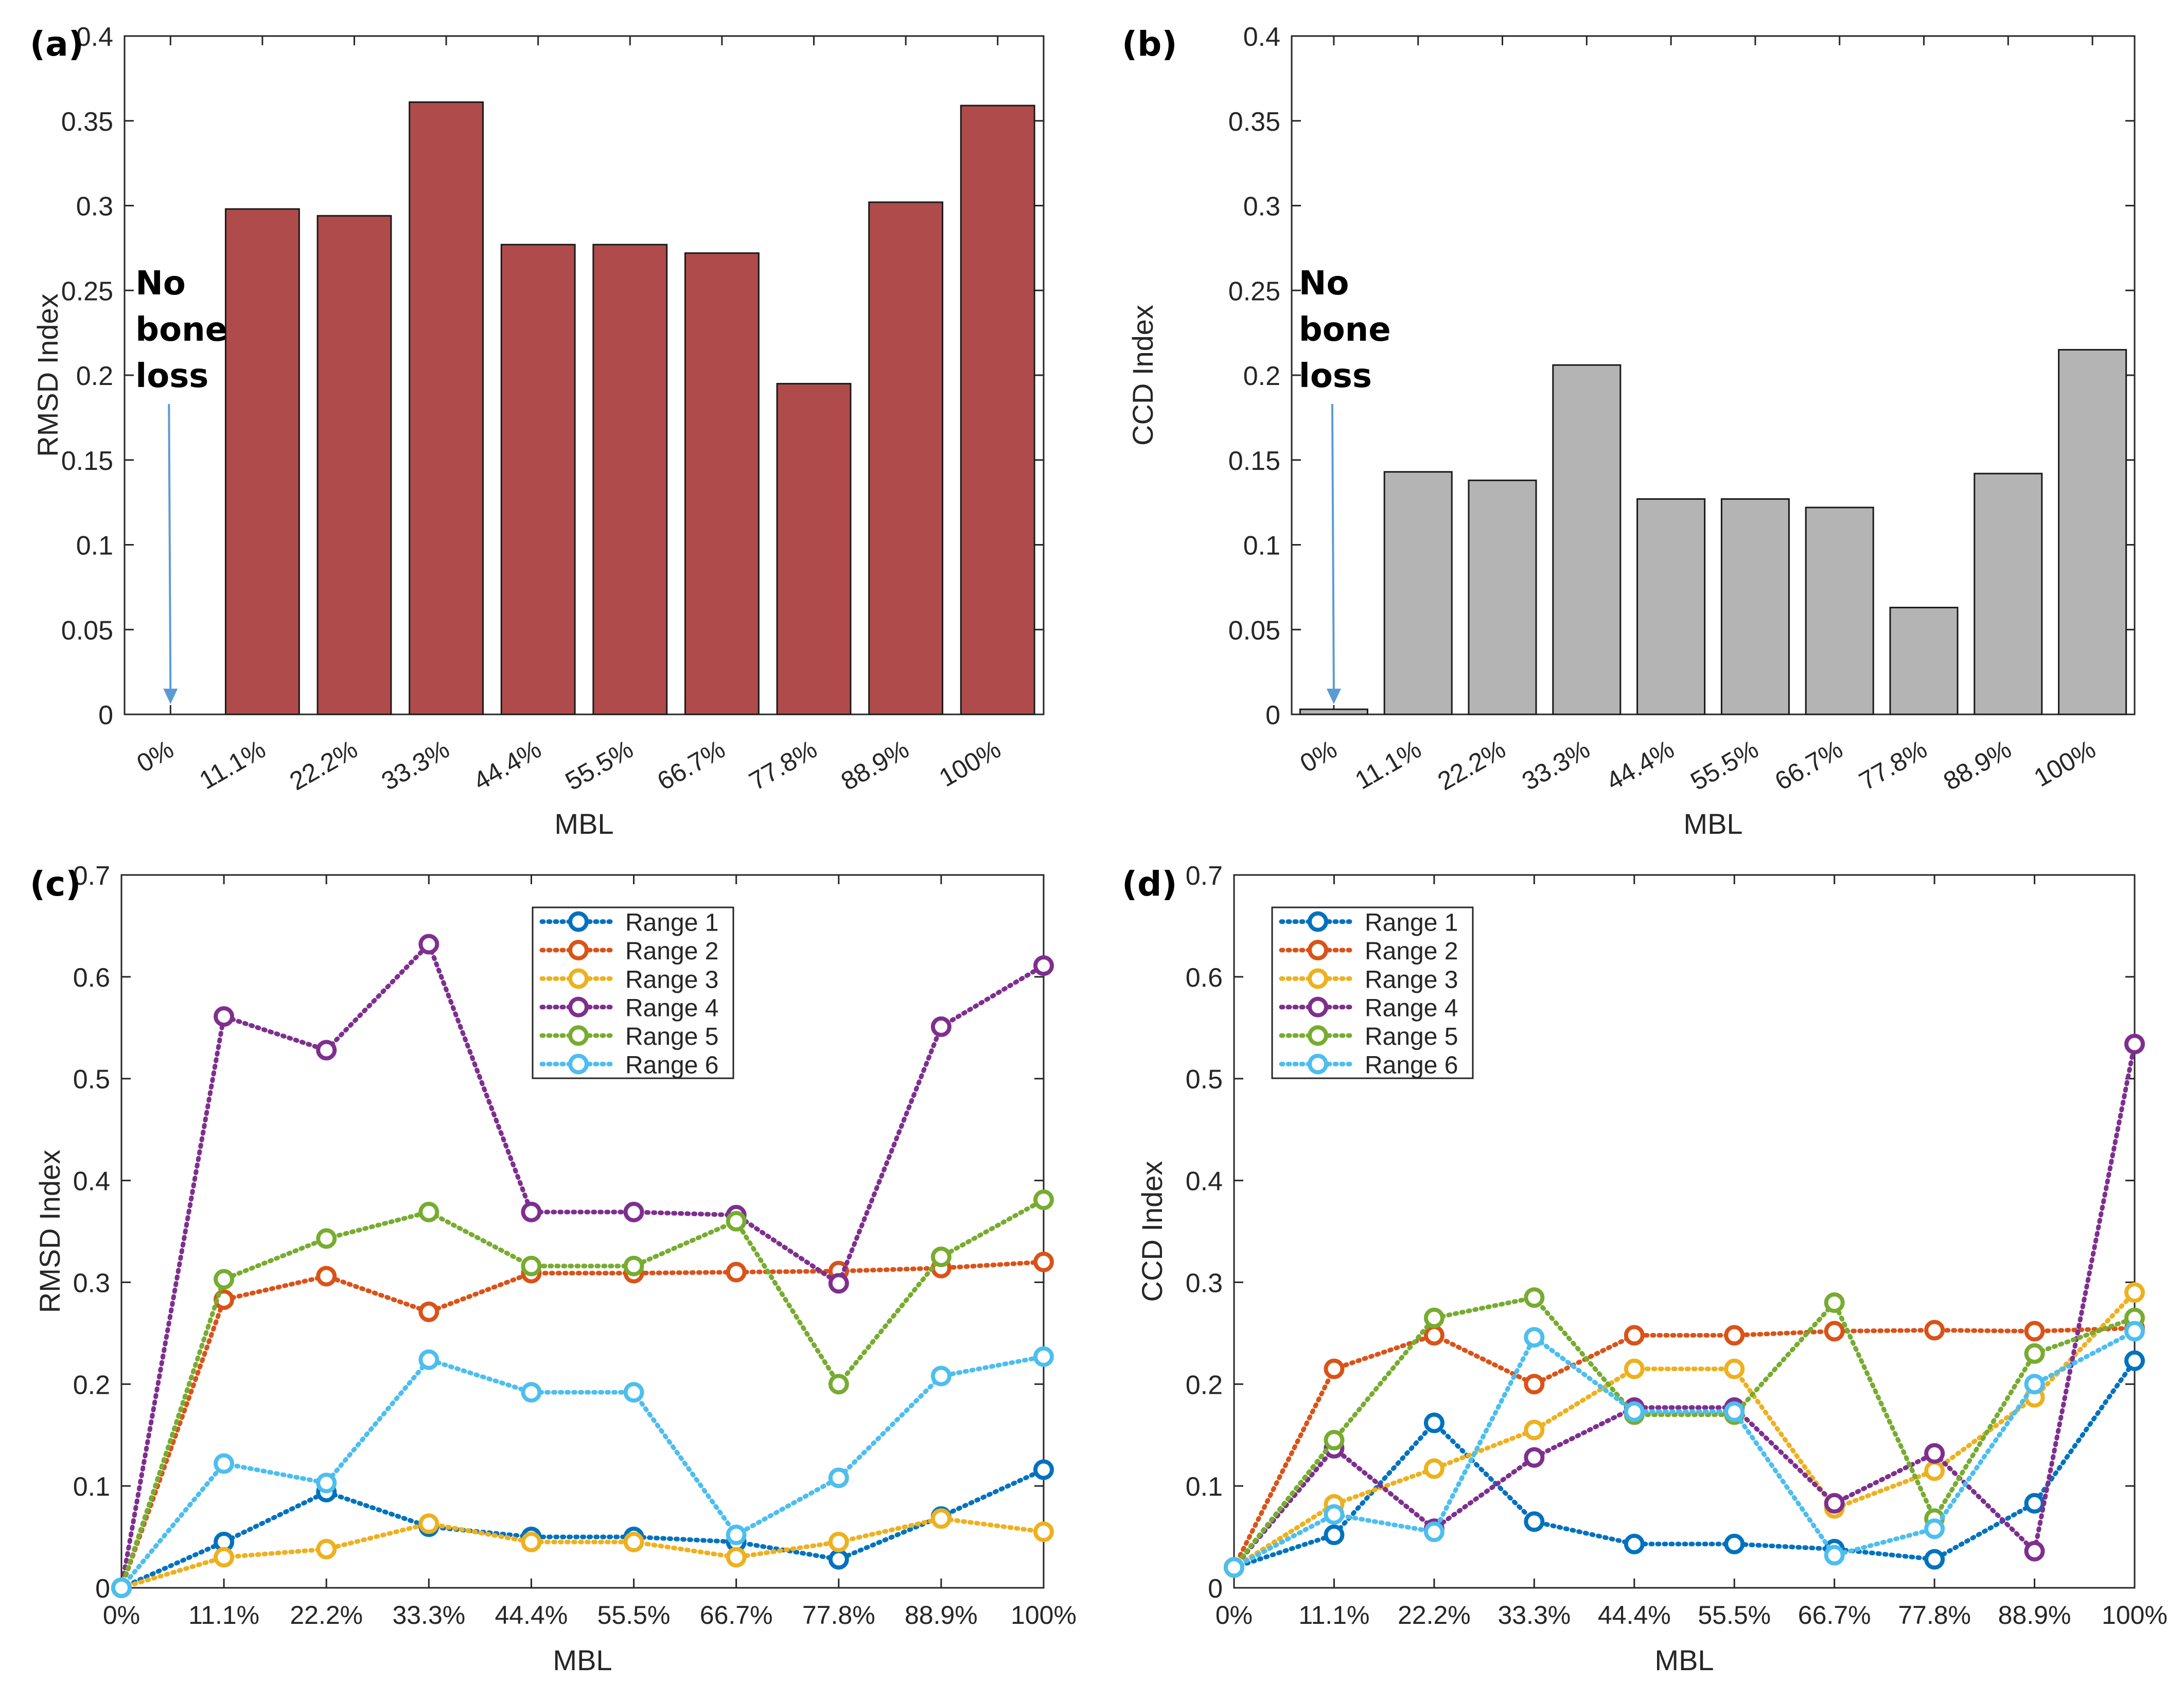  Describe the element at coordinates (91, 1385) in the screenshot. I see `y-tick-label: 0.2` at that location.